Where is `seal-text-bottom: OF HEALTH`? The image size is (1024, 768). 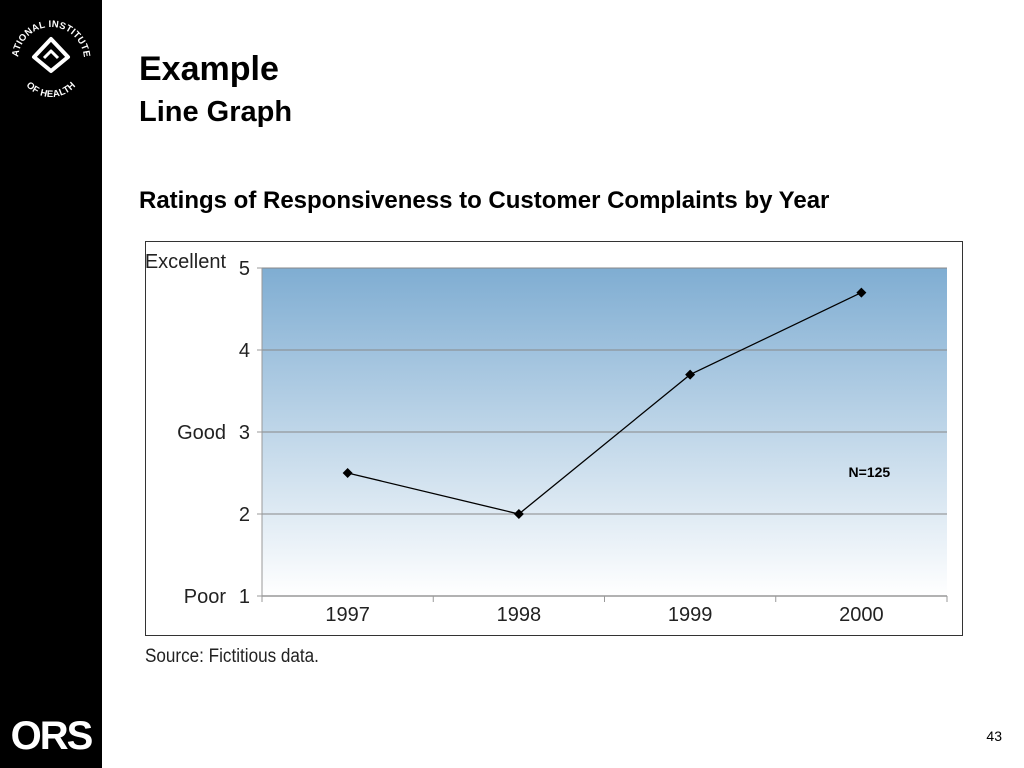
seal-text-bottom: OF HEALTH is located at coordinates (51, 90).